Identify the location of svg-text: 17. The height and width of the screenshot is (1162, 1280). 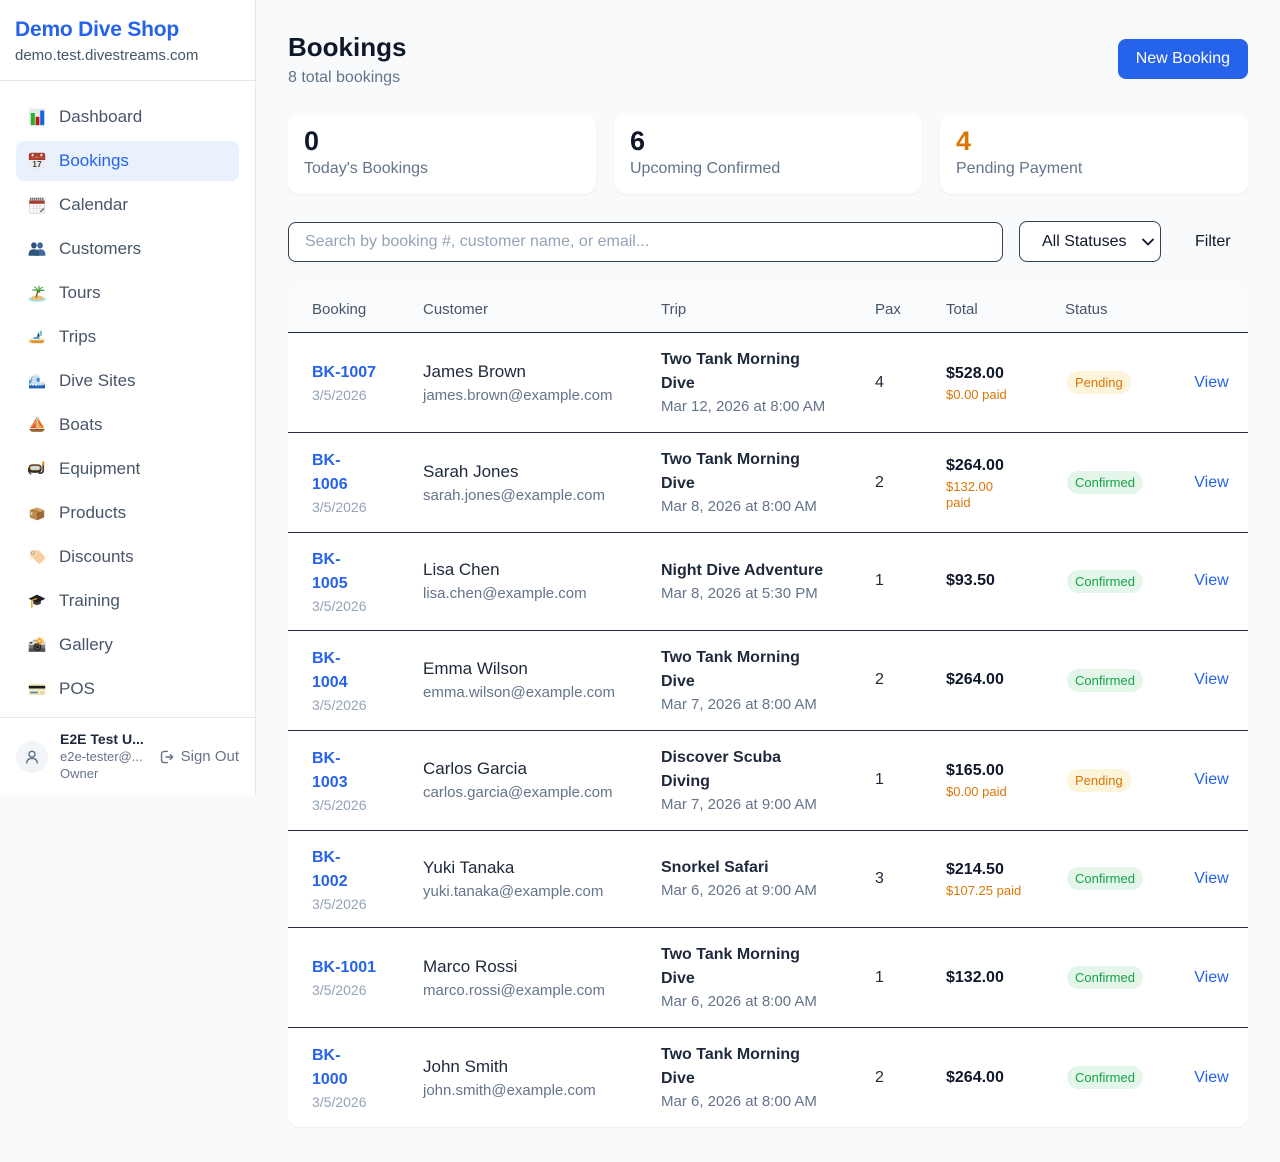
(37, 164).